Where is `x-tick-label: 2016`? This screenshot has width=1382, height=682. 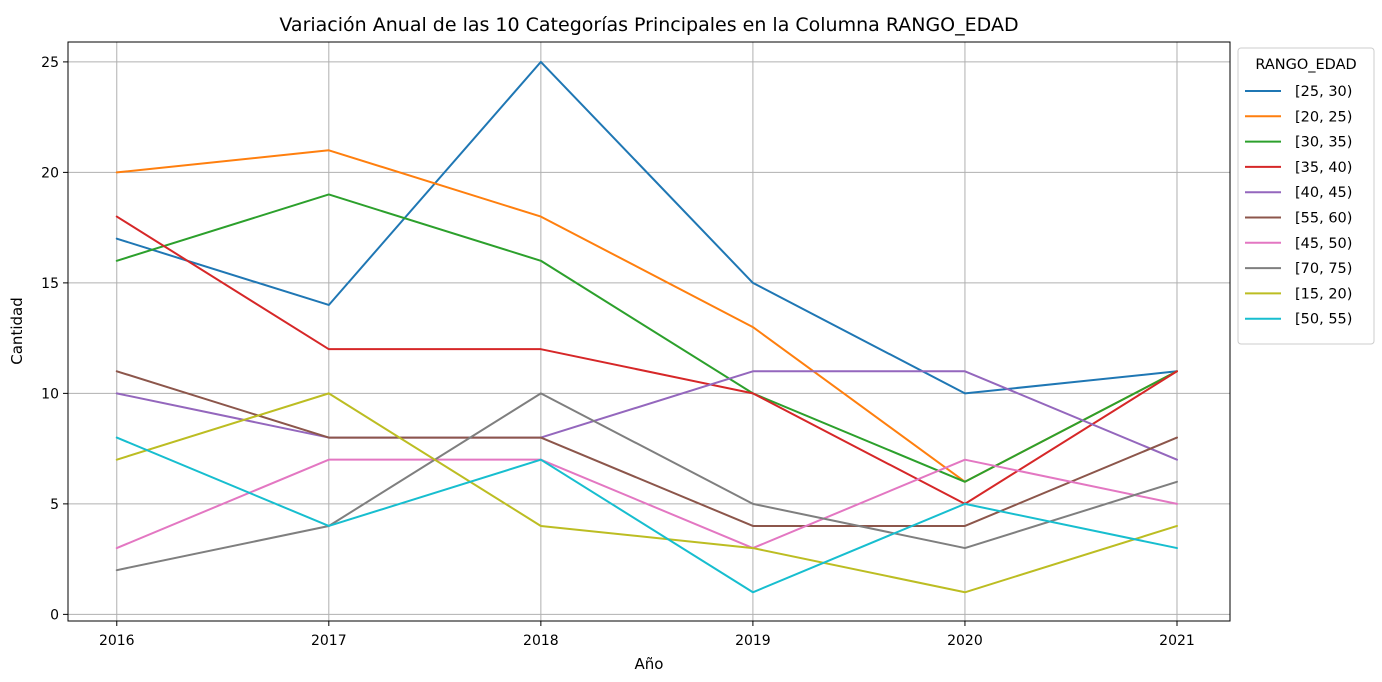 x-tick-label: 2016 is located at coordinates (117, 641).